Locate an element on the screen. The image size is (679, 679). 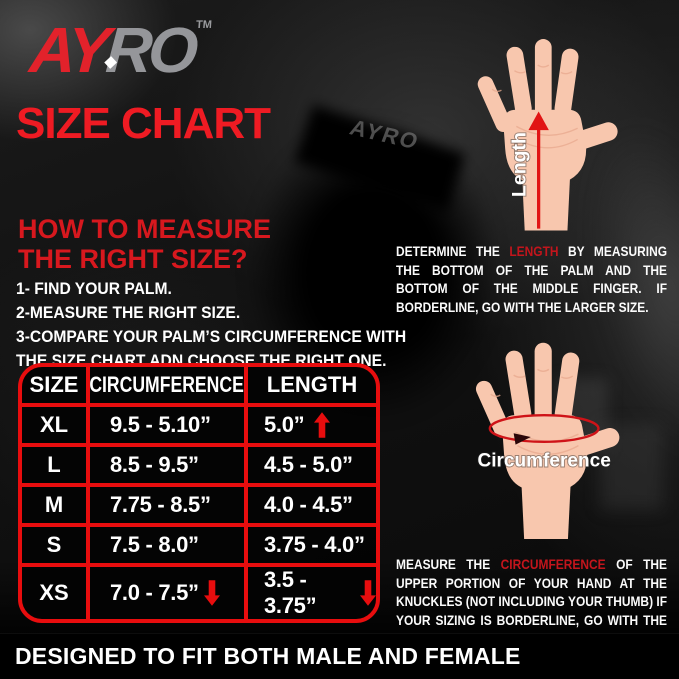
brand-logo-gray-letters: RO is located at coordinates (150, 50).